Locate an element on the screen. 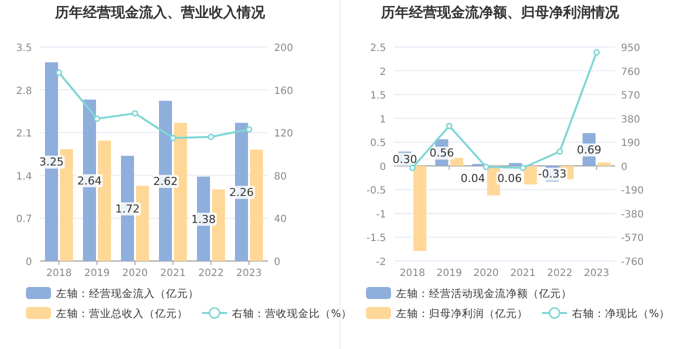 This screenshot has height=349, width=680. y-tick-label: 0.7 is located at coordinates (24, 220).